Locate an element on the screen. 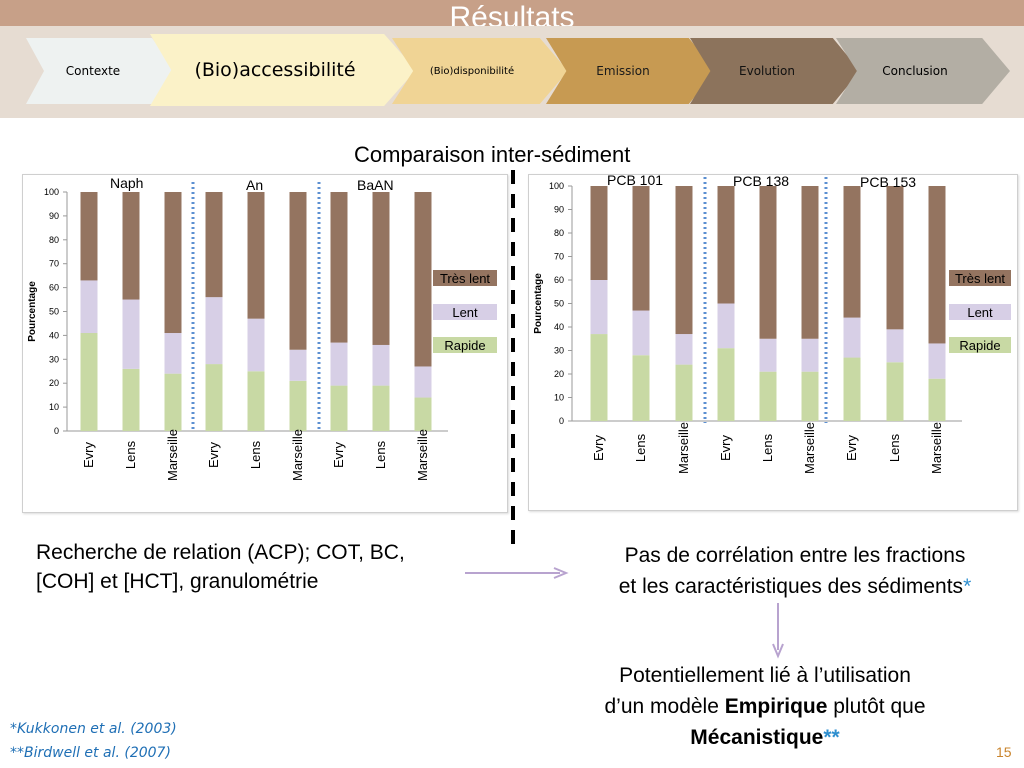  arrow-down-head is located at coordinates (778, 651).